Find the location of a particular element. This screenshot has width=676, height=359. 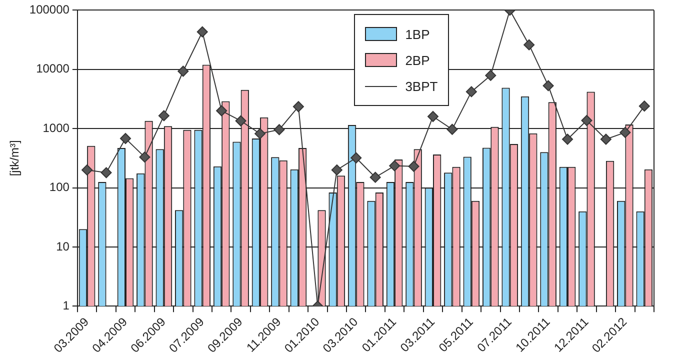

y-axis-title: [jtk/m³] is located at coordinates (15, 158).